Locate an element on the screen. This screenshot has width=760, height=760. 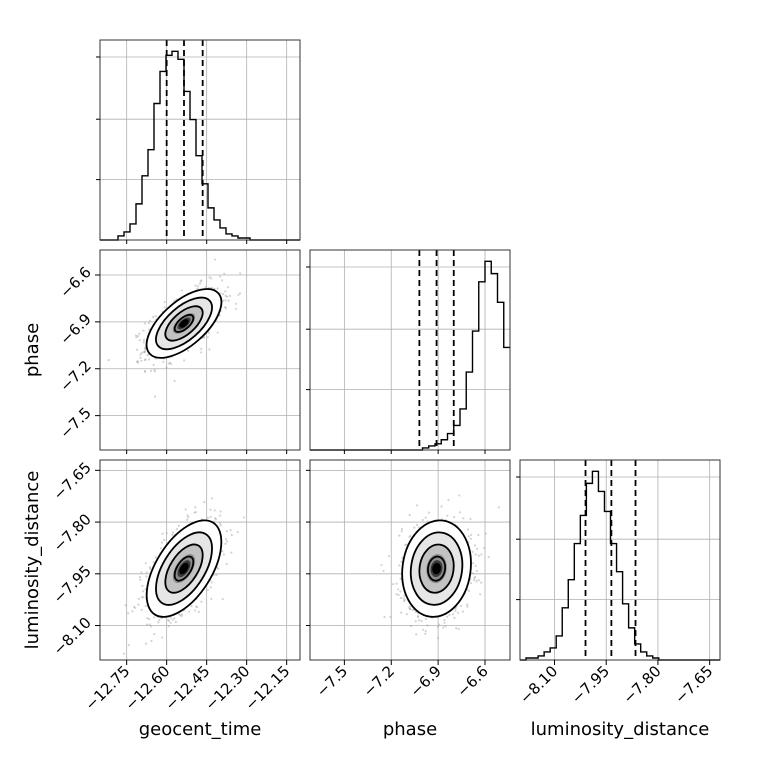
y-axis-label-luminosity_distance: luminosity_distance is located at coordinates (32, 560).